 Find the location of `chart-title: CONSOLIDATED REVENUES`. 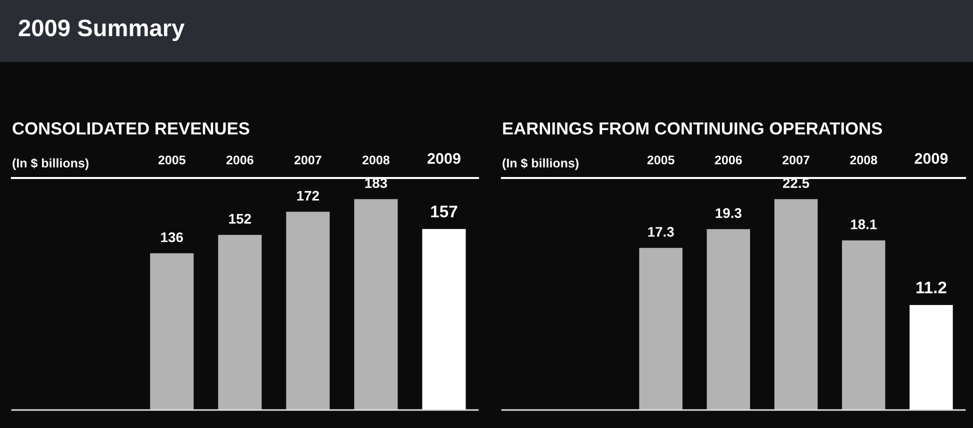

chart-title: CONSOLIDATED REVENUES is located at coordinates (131, 128).